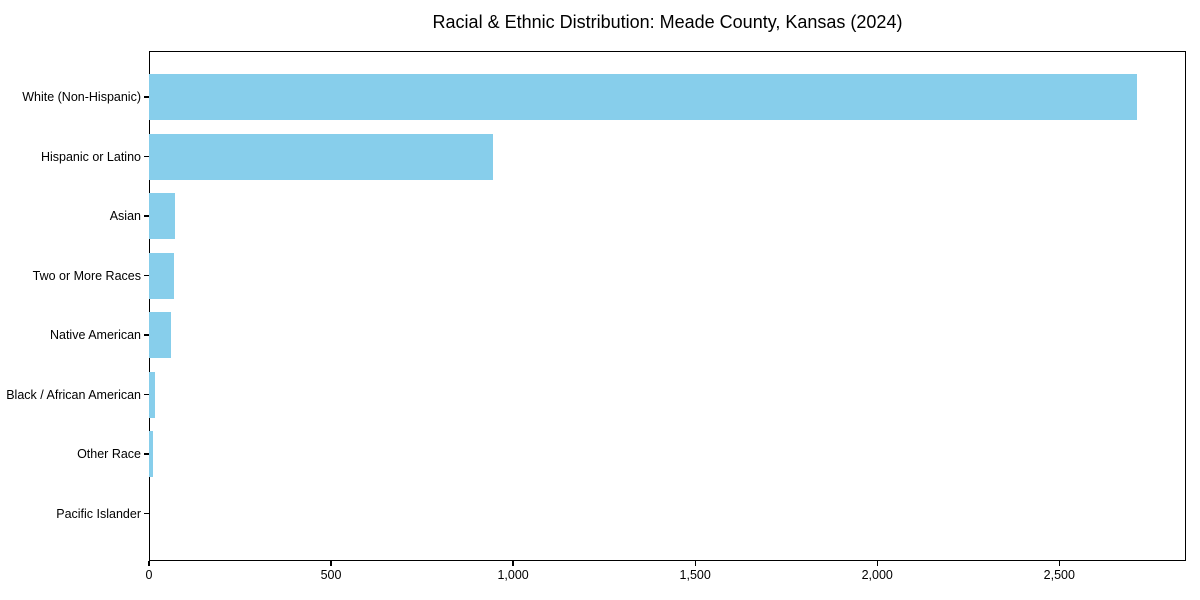  What do you see at coordinates (73, 394) in the screenshot?
I see `y-tick-label: Black / African American` at bounding box center [73, 394].